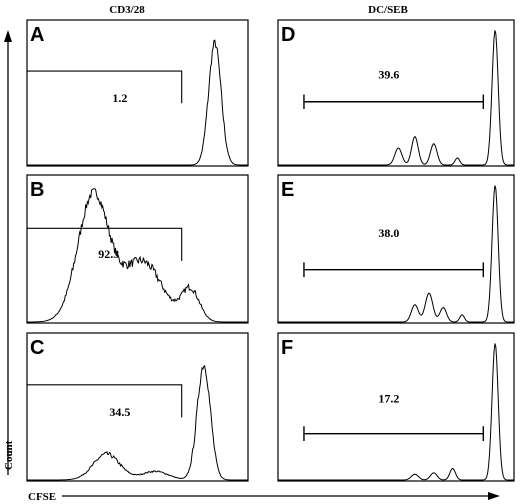 This screenshot has height=504, width=520. I want to click on panel-letter: D, so click(288, 35).